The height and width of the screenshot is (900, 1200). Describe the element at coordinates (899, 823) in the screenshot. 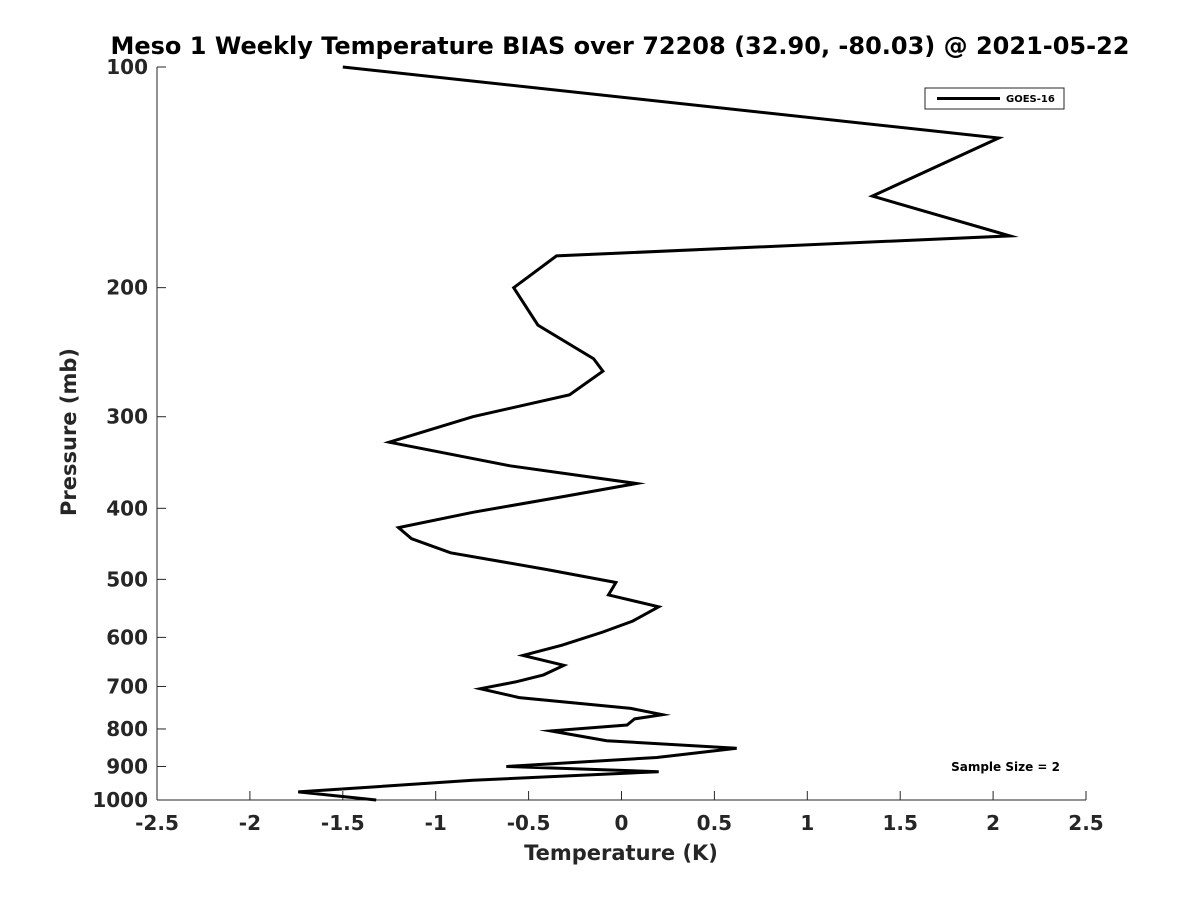

I see `x-tick-label: 1.5` at that location.